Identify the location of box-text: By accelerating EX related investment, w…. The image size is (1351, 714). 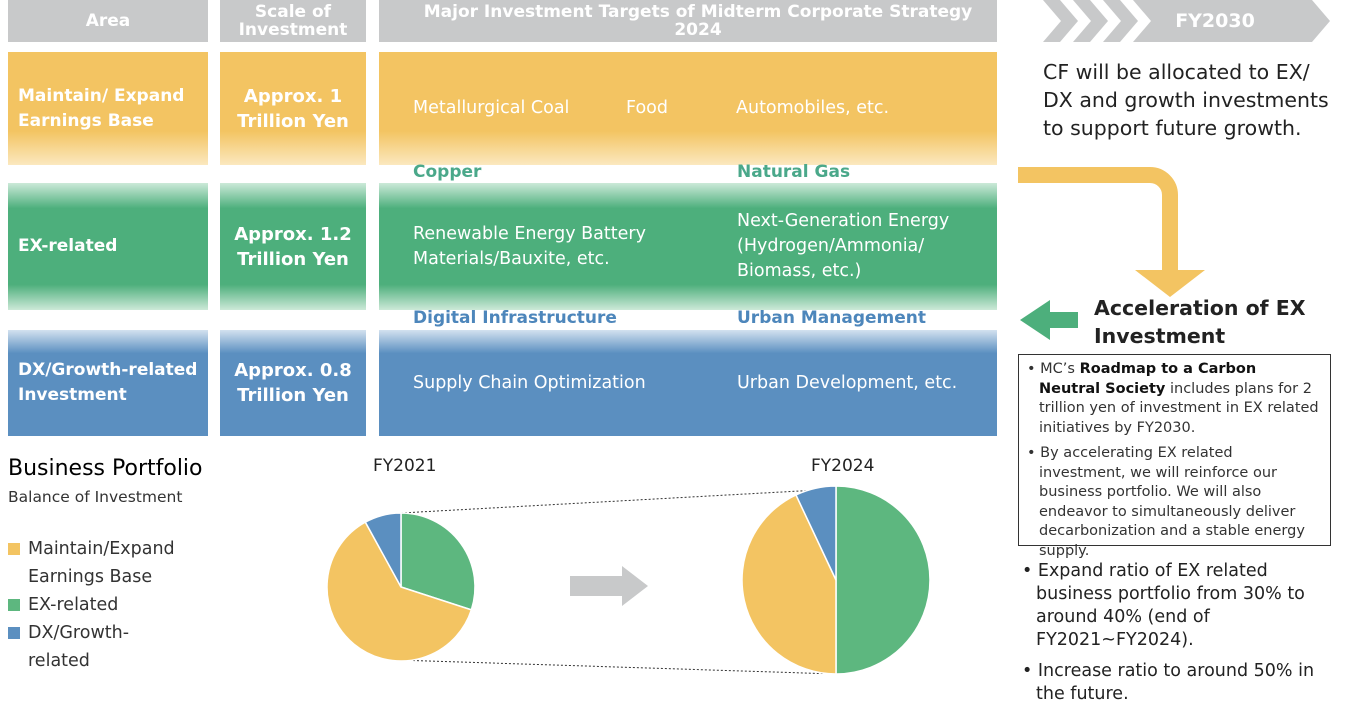
(1172, 502).